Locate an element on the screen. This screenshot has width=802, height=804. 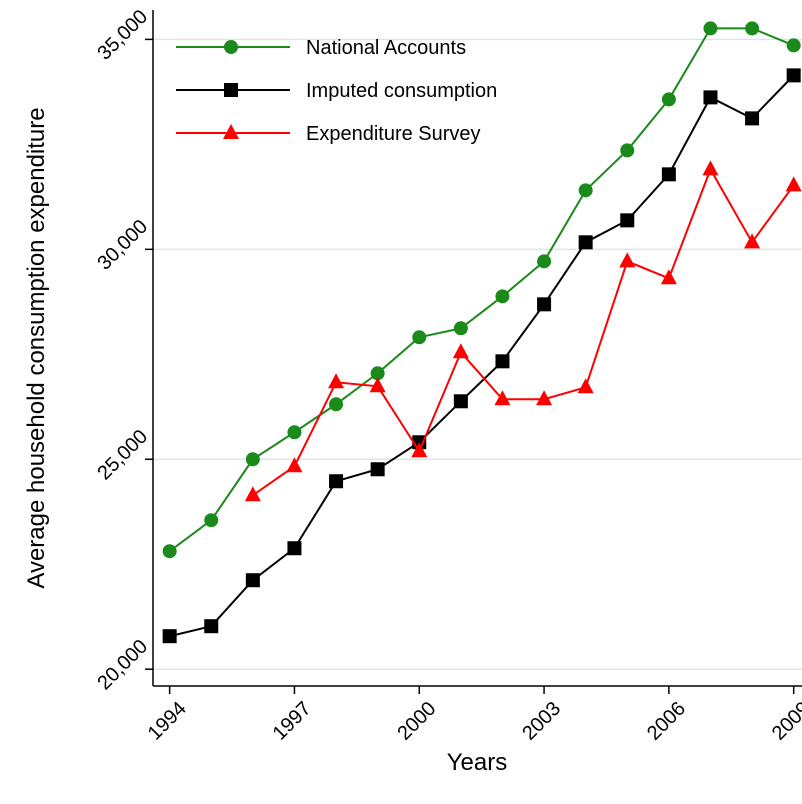
x-tick-label: 1997 is located at coordinates (292, 721).